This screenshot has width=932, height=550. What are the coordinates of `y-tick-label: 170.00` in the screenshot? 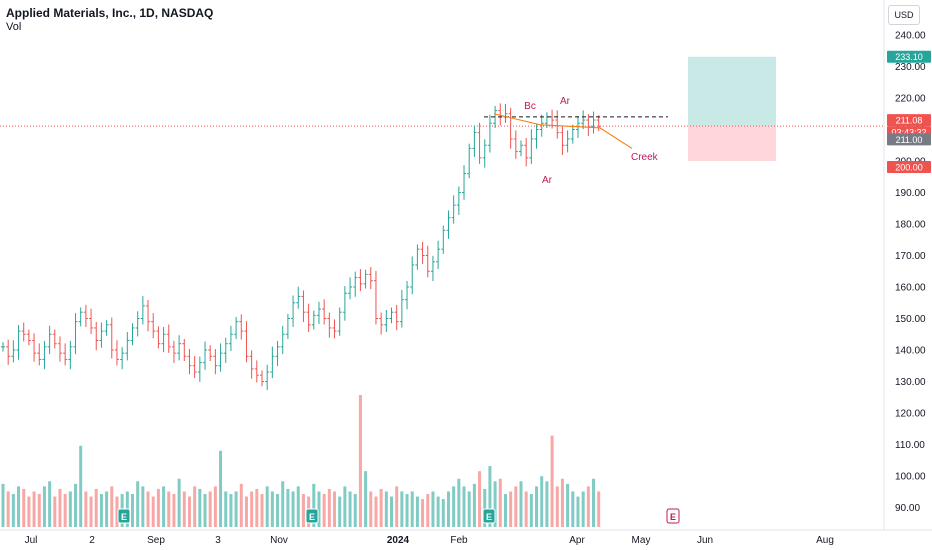 It's located at (910, 256).